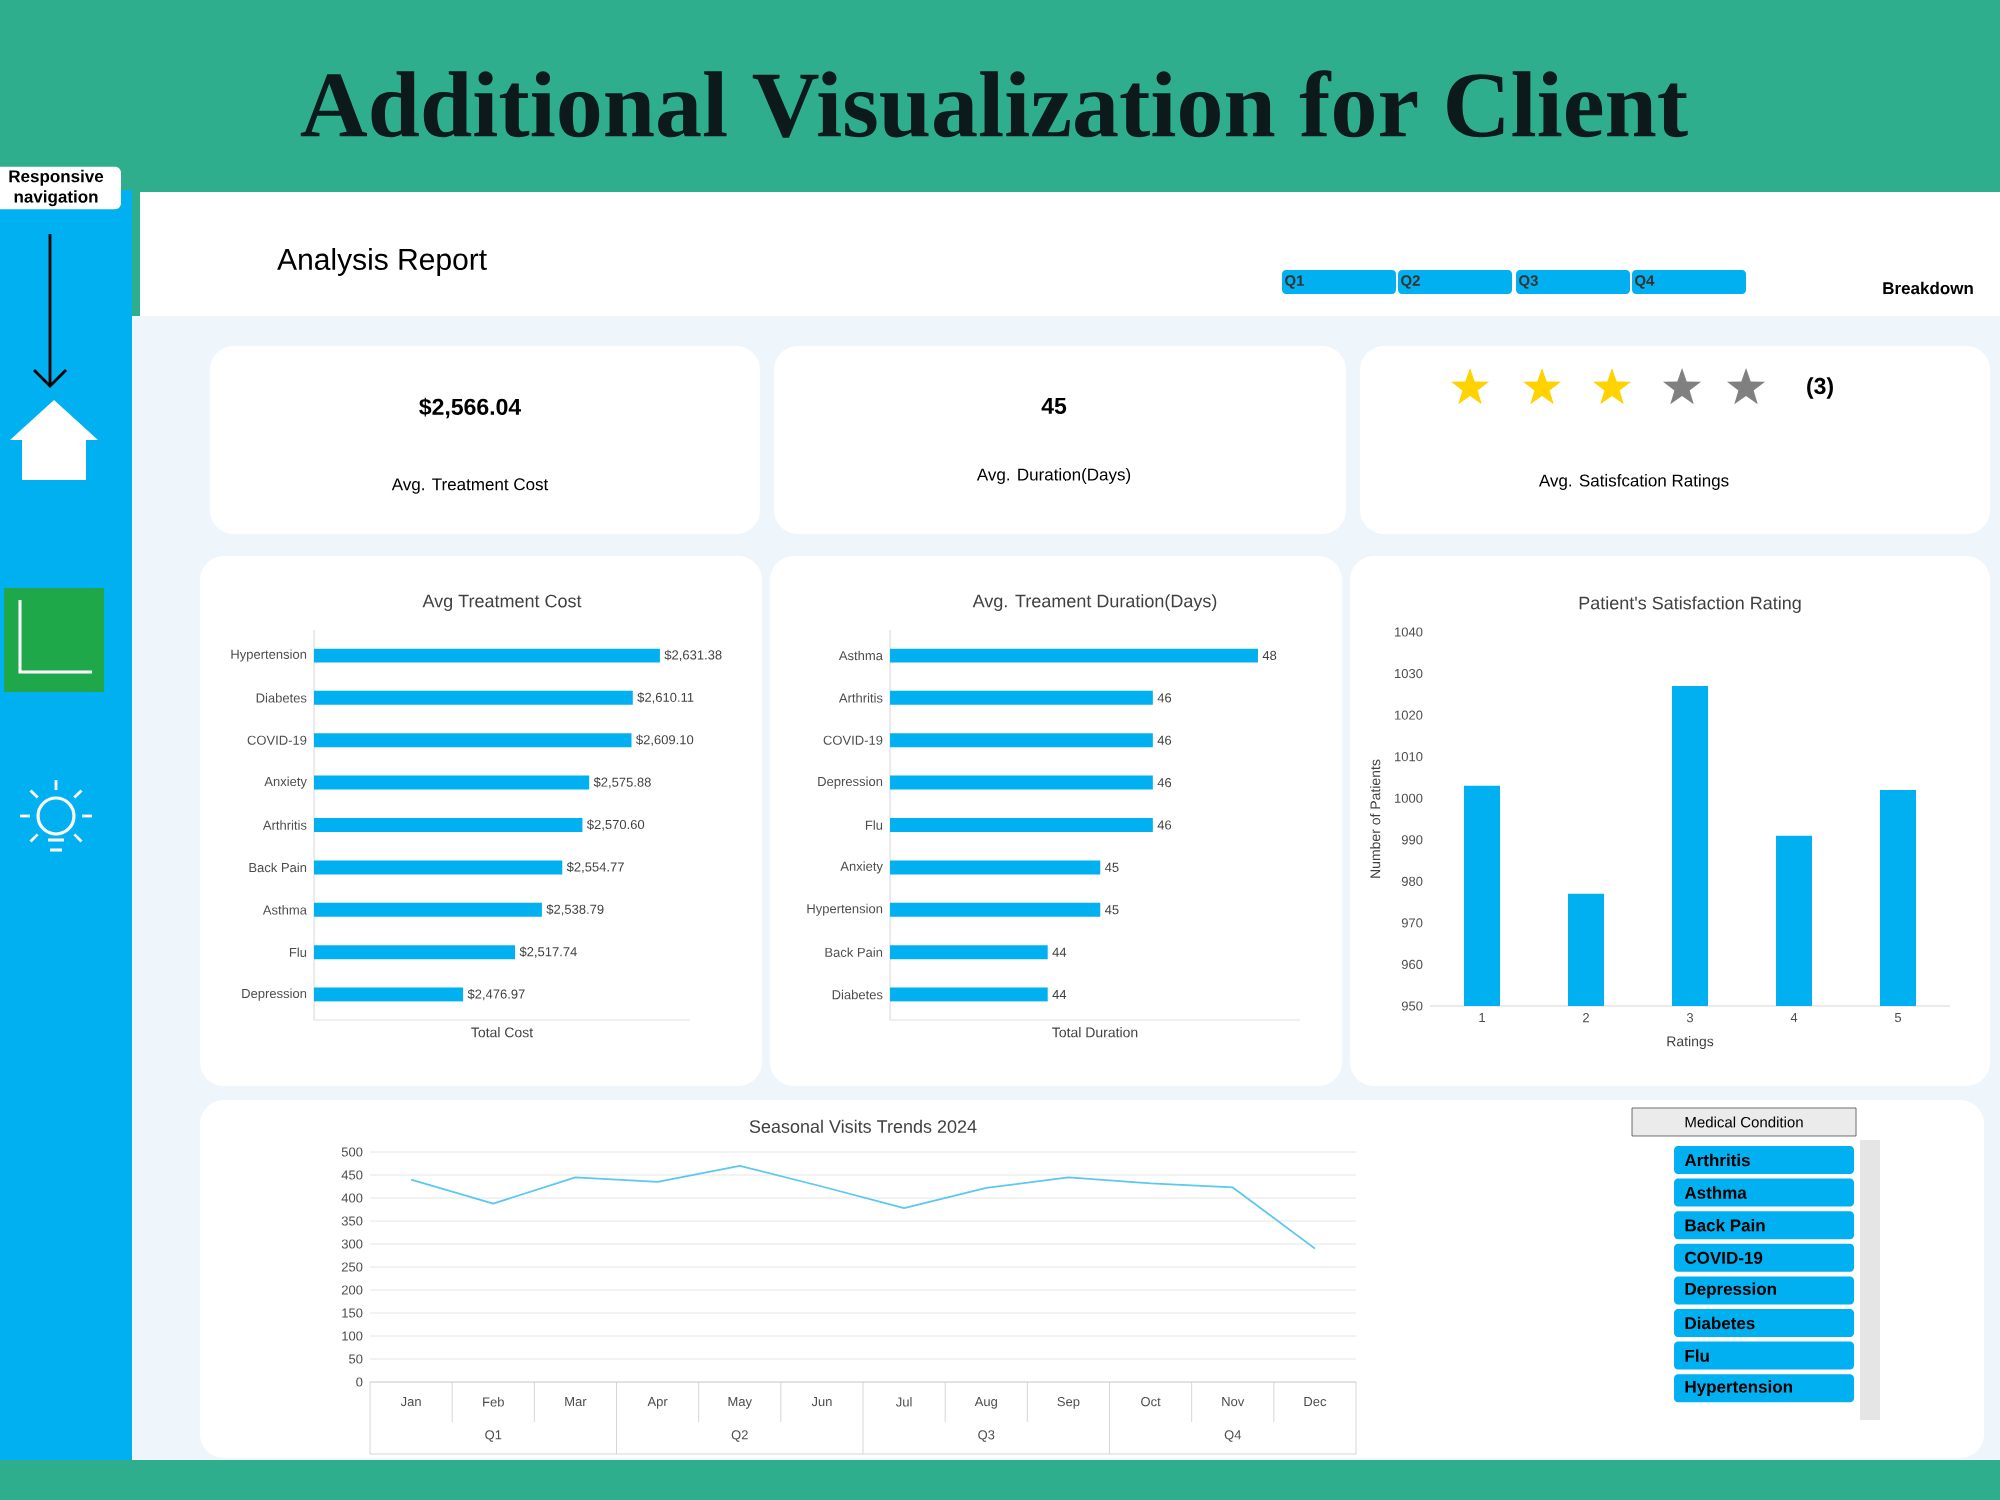 The width and height of the screenshot is (2000, 1500). Describe the element at coordinates (470, 486) in the screenshot. I see `text: Avg. Treatment Cost` at that location.